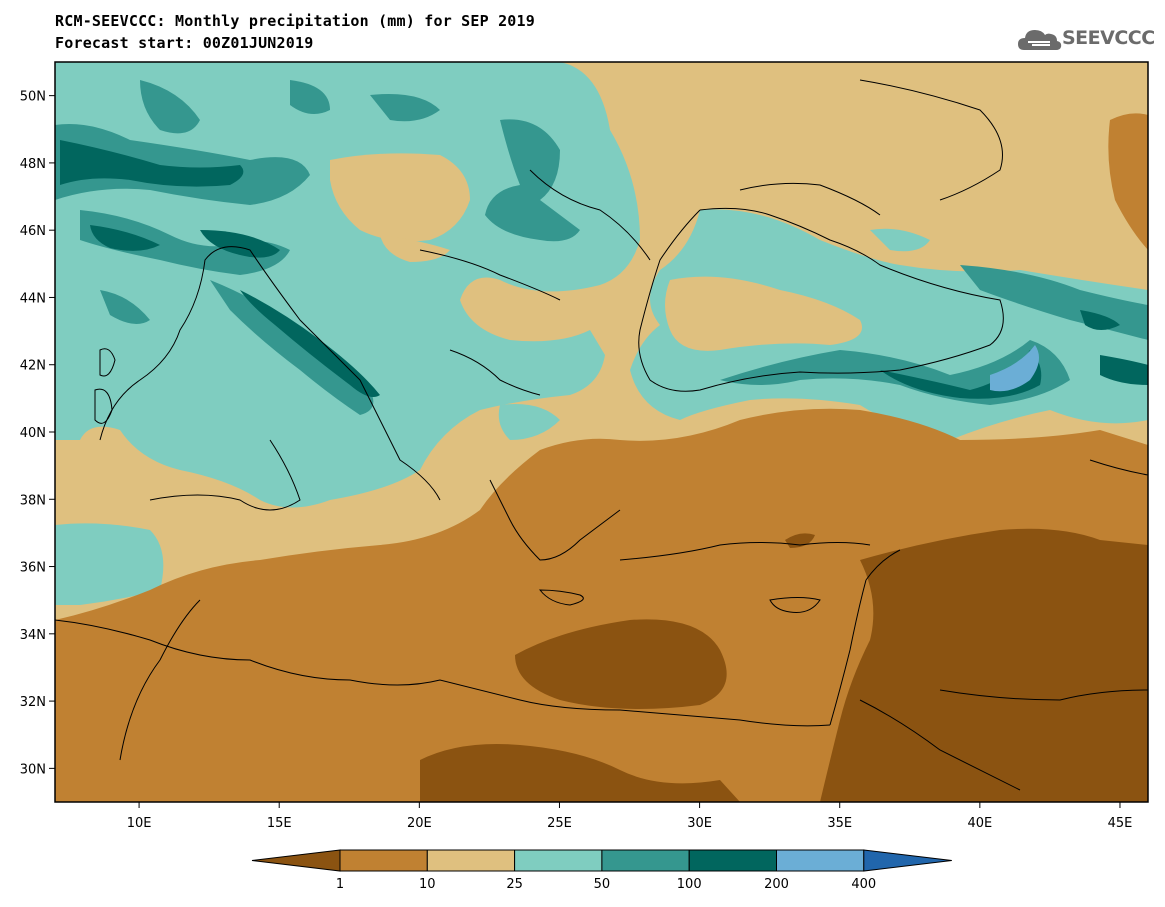 The image size is (1165, 907). What do you see at coordinates (33, 433) in the screenshot?
I see `lat-tick-label: 40N` at bounding box center [33, 433].